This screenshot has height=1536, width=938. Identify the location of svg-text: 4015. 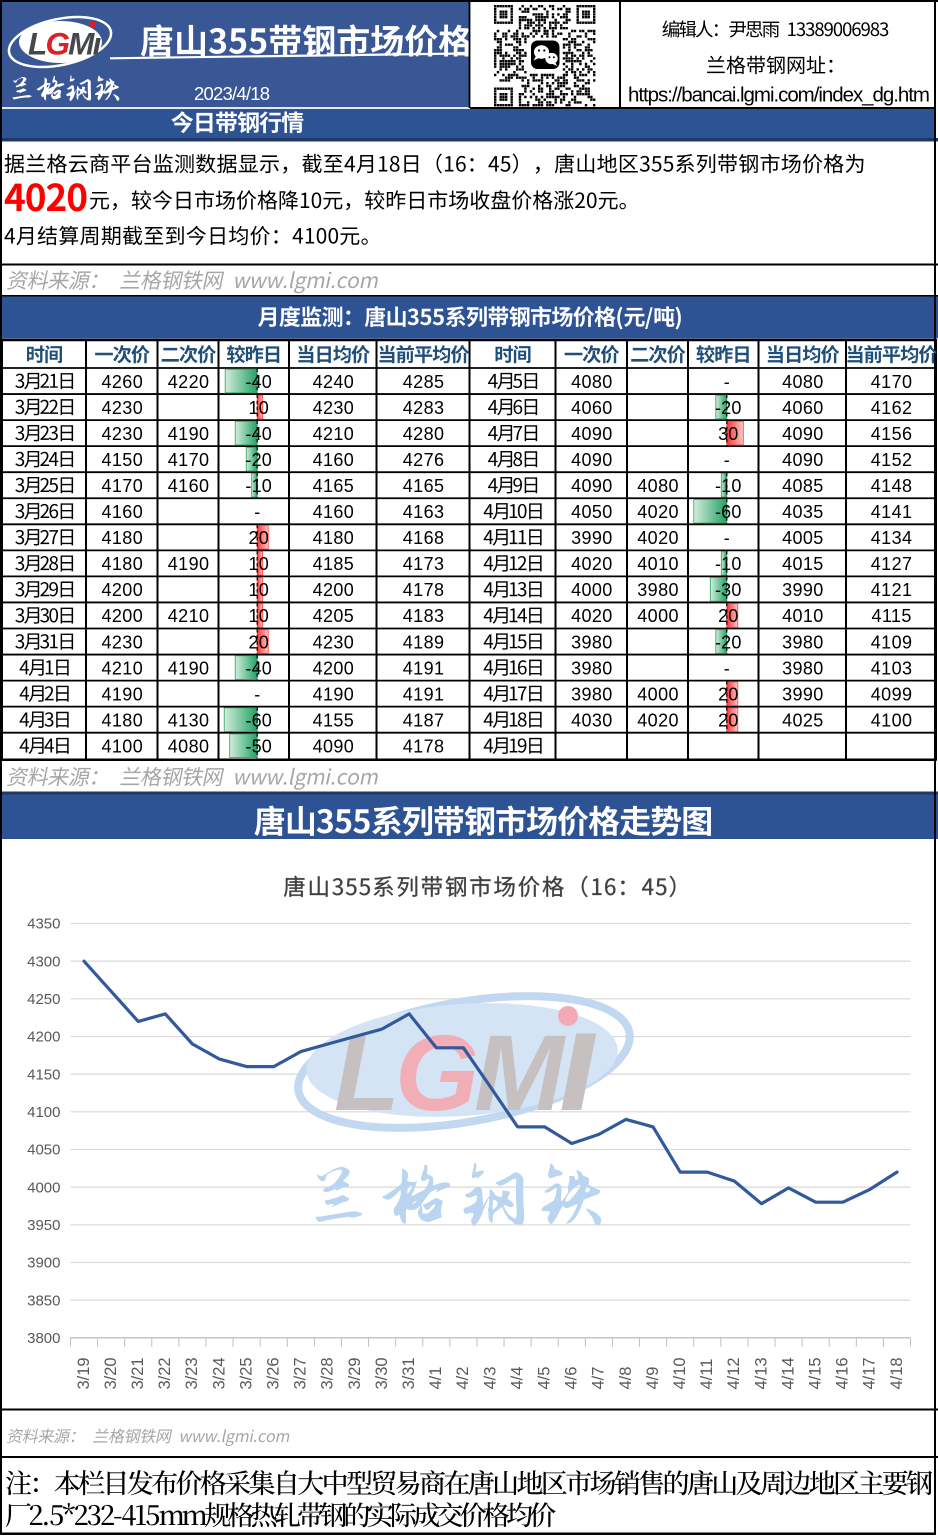
(803, 564).